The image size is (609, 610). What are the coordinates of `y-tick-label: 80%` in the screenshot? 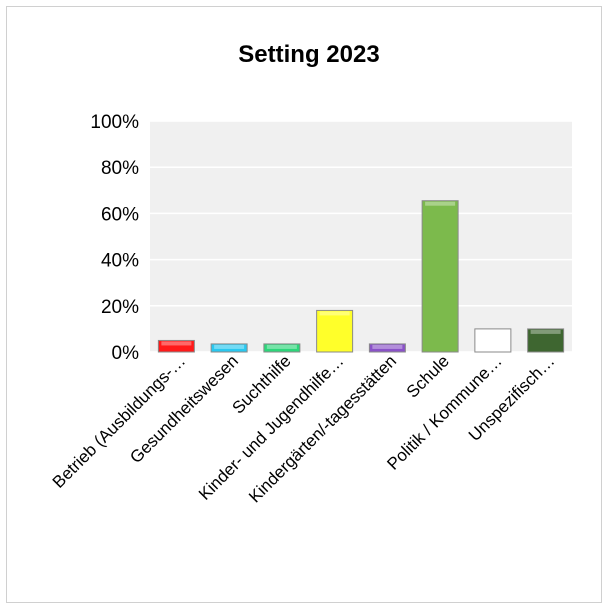 It's located at (120, 168).